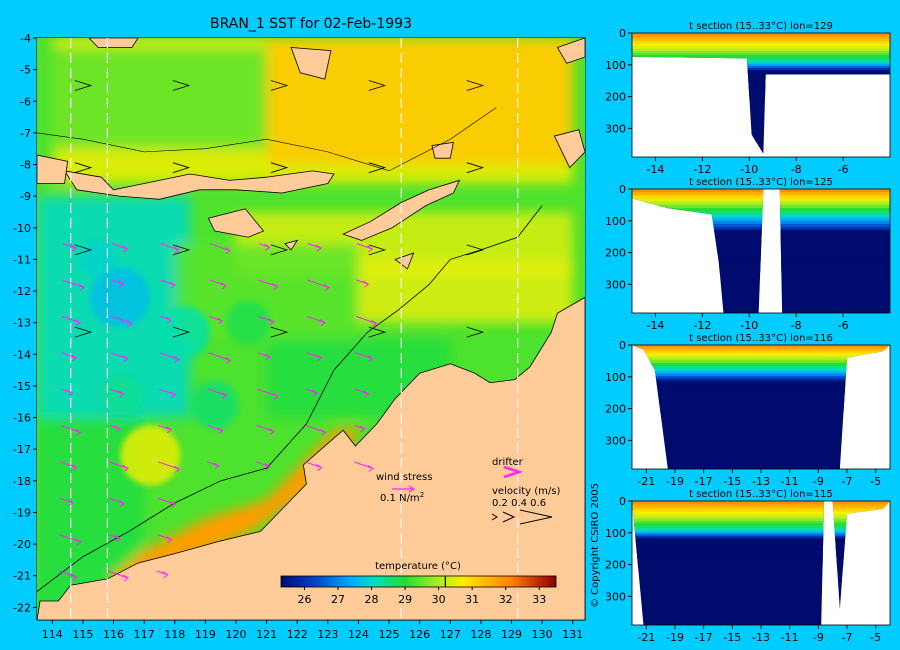  What do you see at coordinates (267, 139) in the screenshot?
I see `depth-contour` at bounding box center [267, 139].